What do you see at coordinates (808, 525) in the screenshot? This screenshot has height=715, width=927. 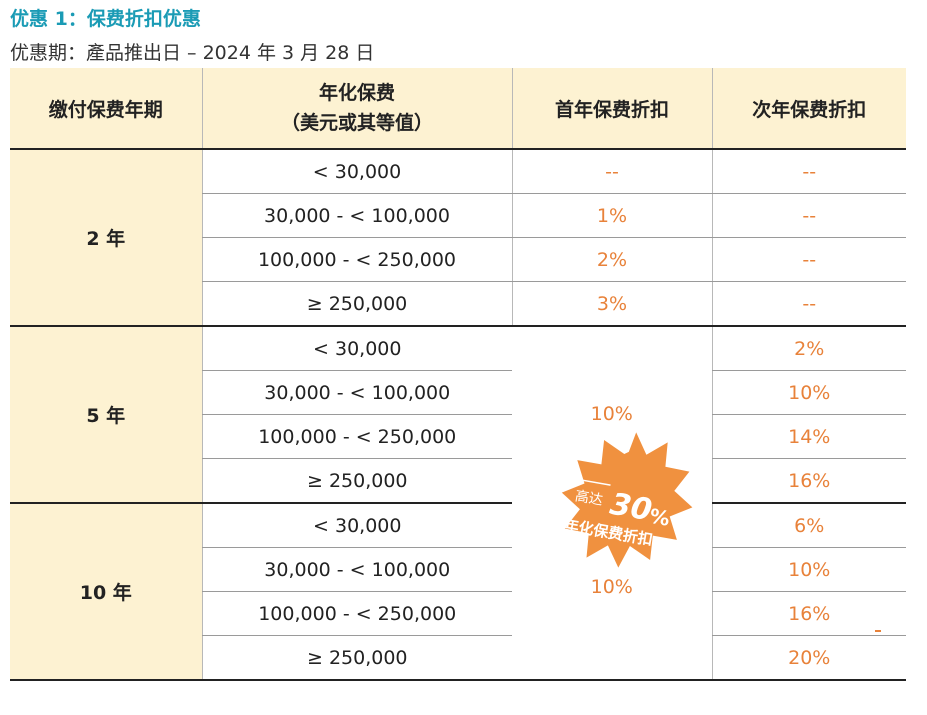 I see `second-year-cell: 6%` at bounding box center [808, 525].